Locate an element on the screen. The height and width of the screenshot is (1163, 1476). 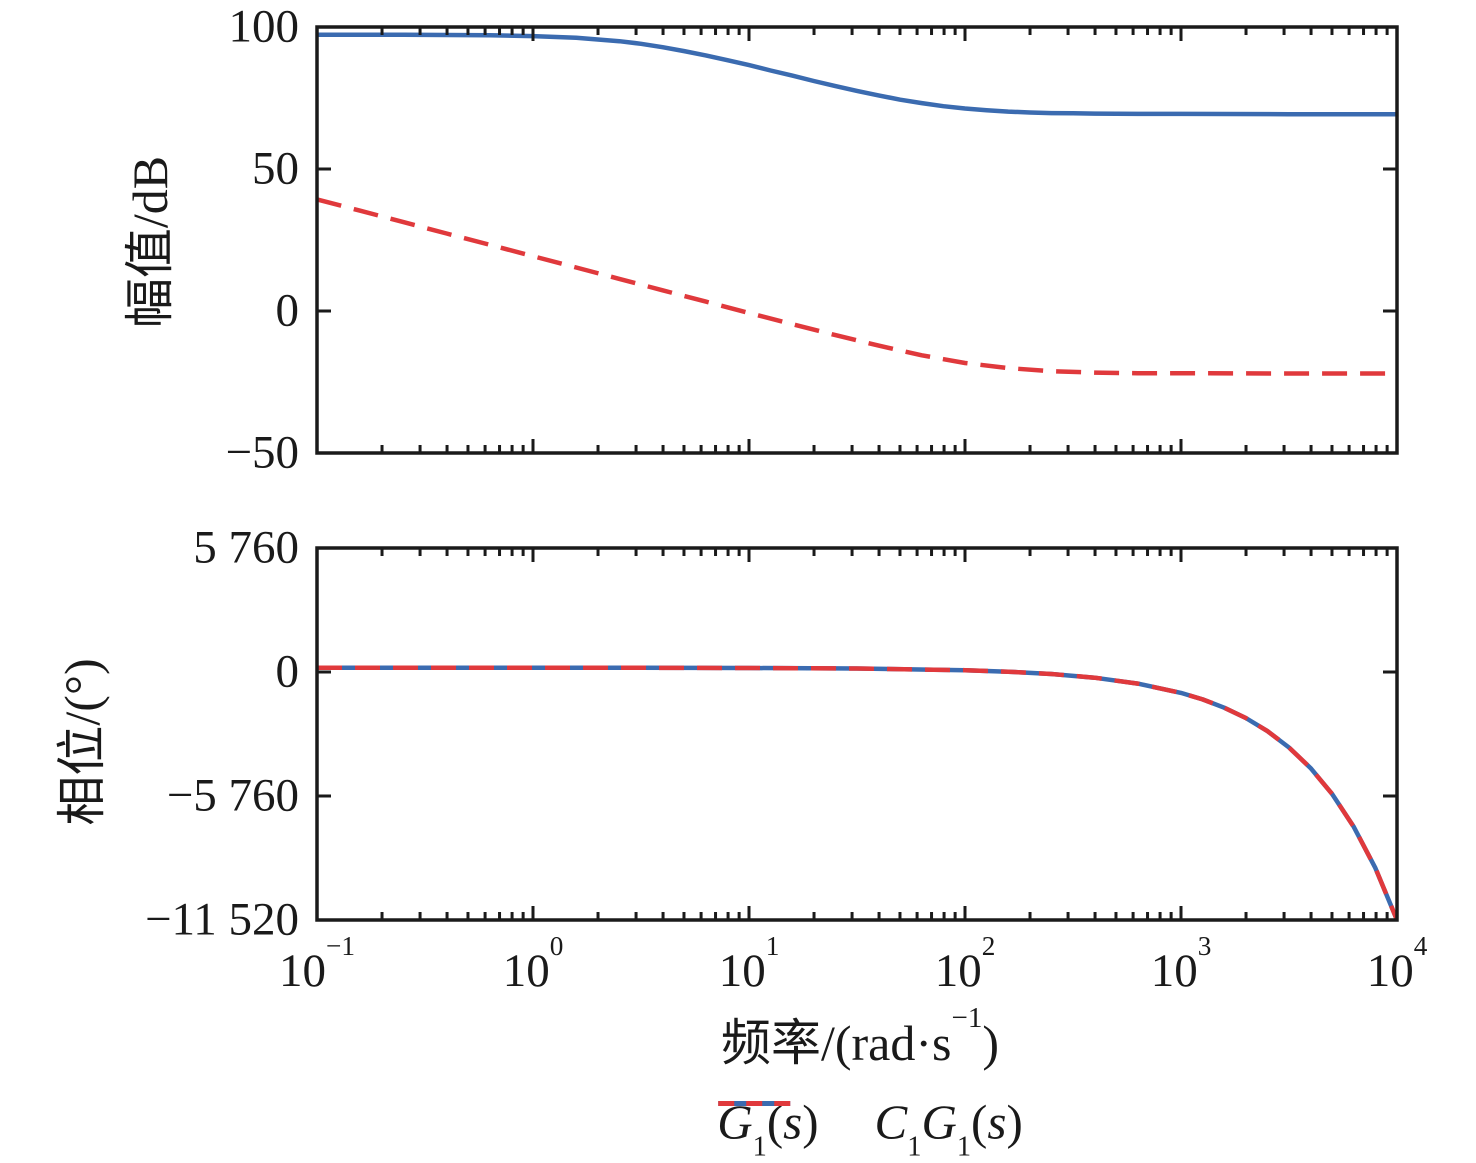
series-magnitude-g1 is located at coordinates (857, 74).